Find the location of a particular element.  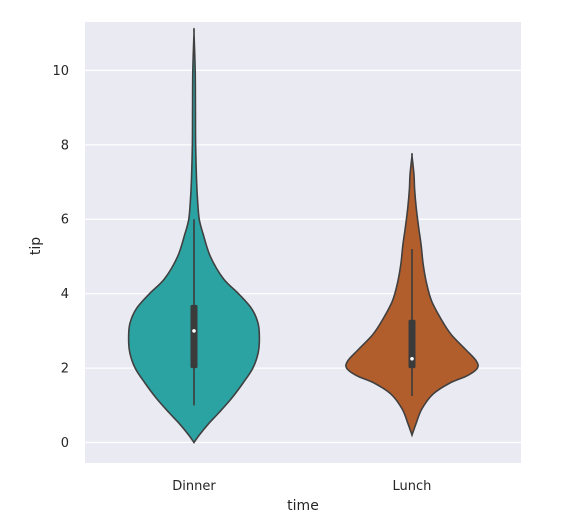

x-tick-label-lunch: Lunch is located at coordinates (412, 486).